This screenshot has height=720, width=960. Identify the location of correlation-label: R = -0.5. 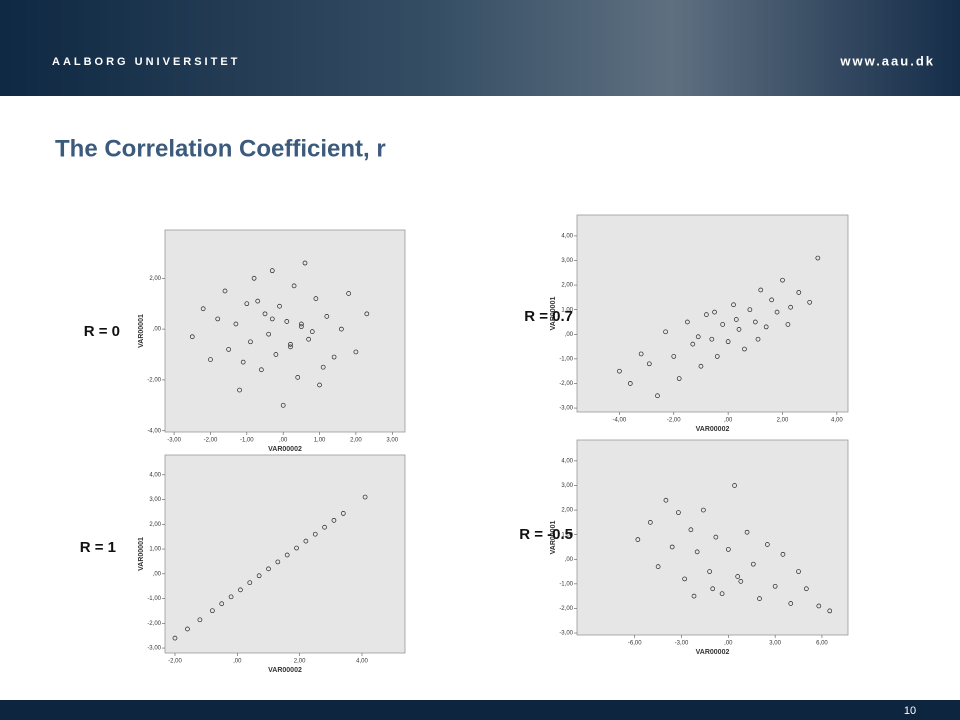
(546, 534).